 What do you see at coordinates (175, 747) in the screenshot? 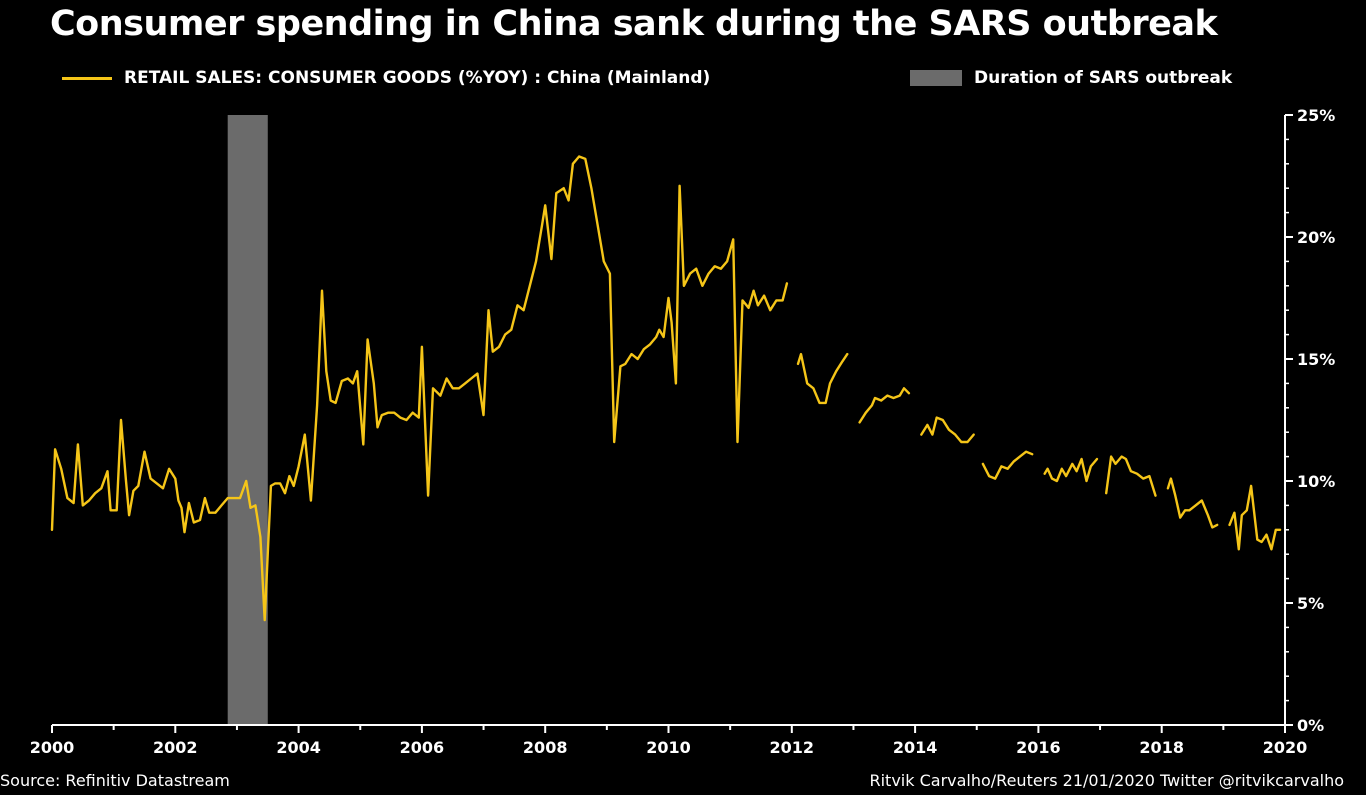
I see `x-tick-label: 2002` at bounding box center [175, 747].